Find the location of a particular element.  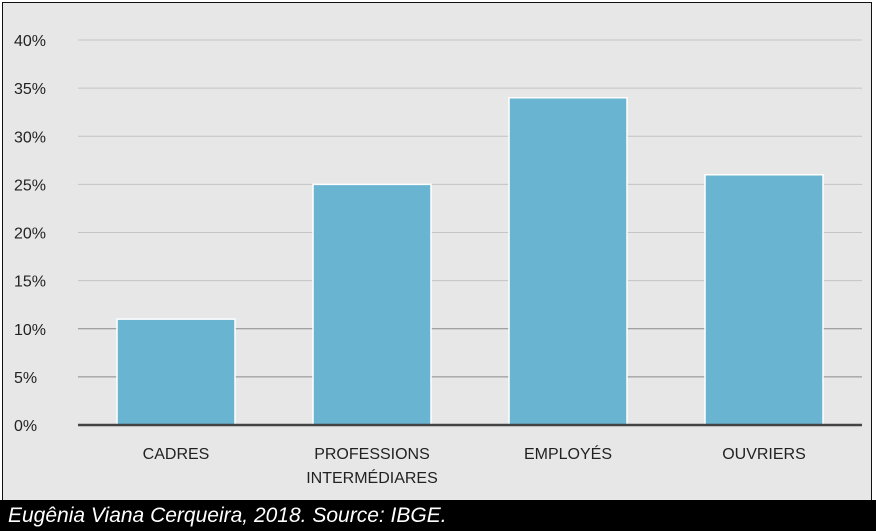

y-tick-label: 0% is located at coordinates (25, 426).